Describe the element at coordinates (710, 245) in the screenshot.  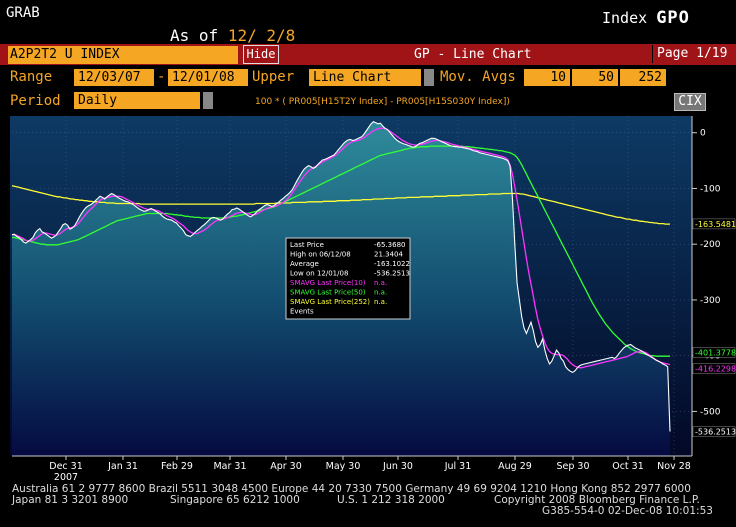
I see `y-tick-label: -200` at that location.